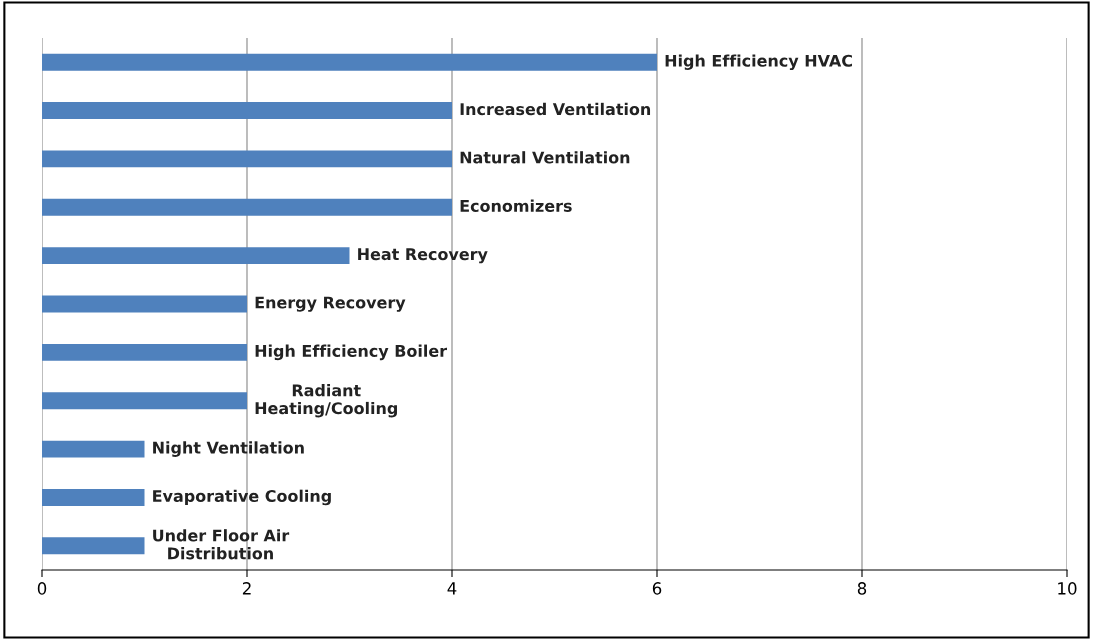 The height and width of the screenshot is (640, 1093). Describe the element at coordinates (1067, 588) in the screenshot. I see `x-tick-label: 10` at that location.